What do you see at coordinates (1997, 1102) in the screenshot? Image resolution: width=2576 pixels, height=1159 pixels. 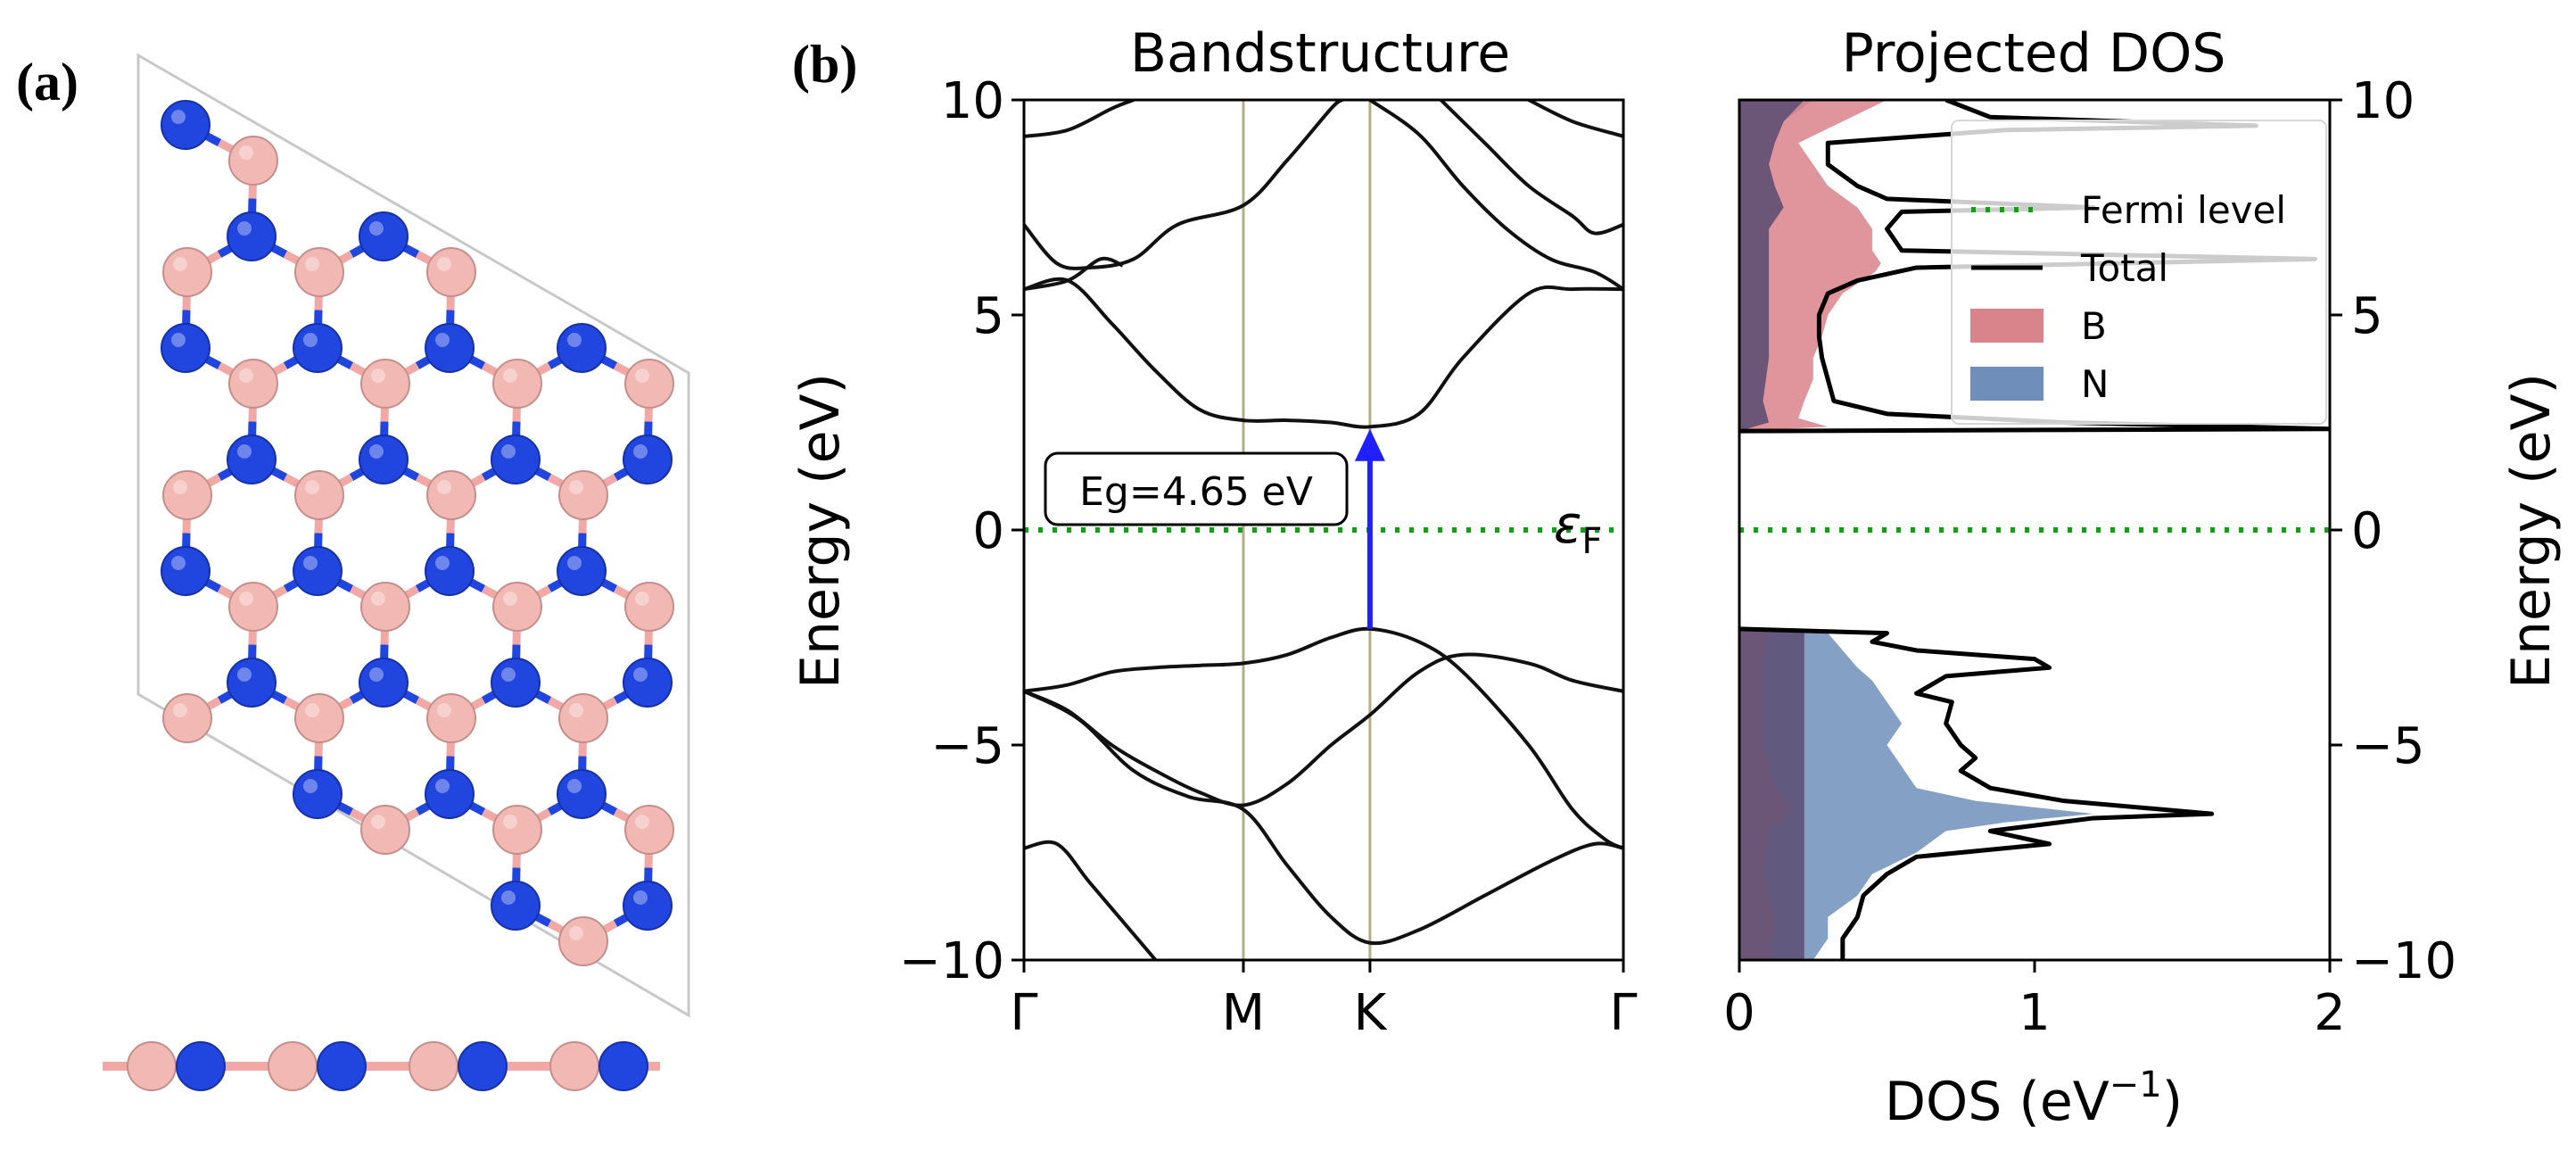 I see `dos-xlabel-main: DOS (eV` at bounding box center [1997, 1102].